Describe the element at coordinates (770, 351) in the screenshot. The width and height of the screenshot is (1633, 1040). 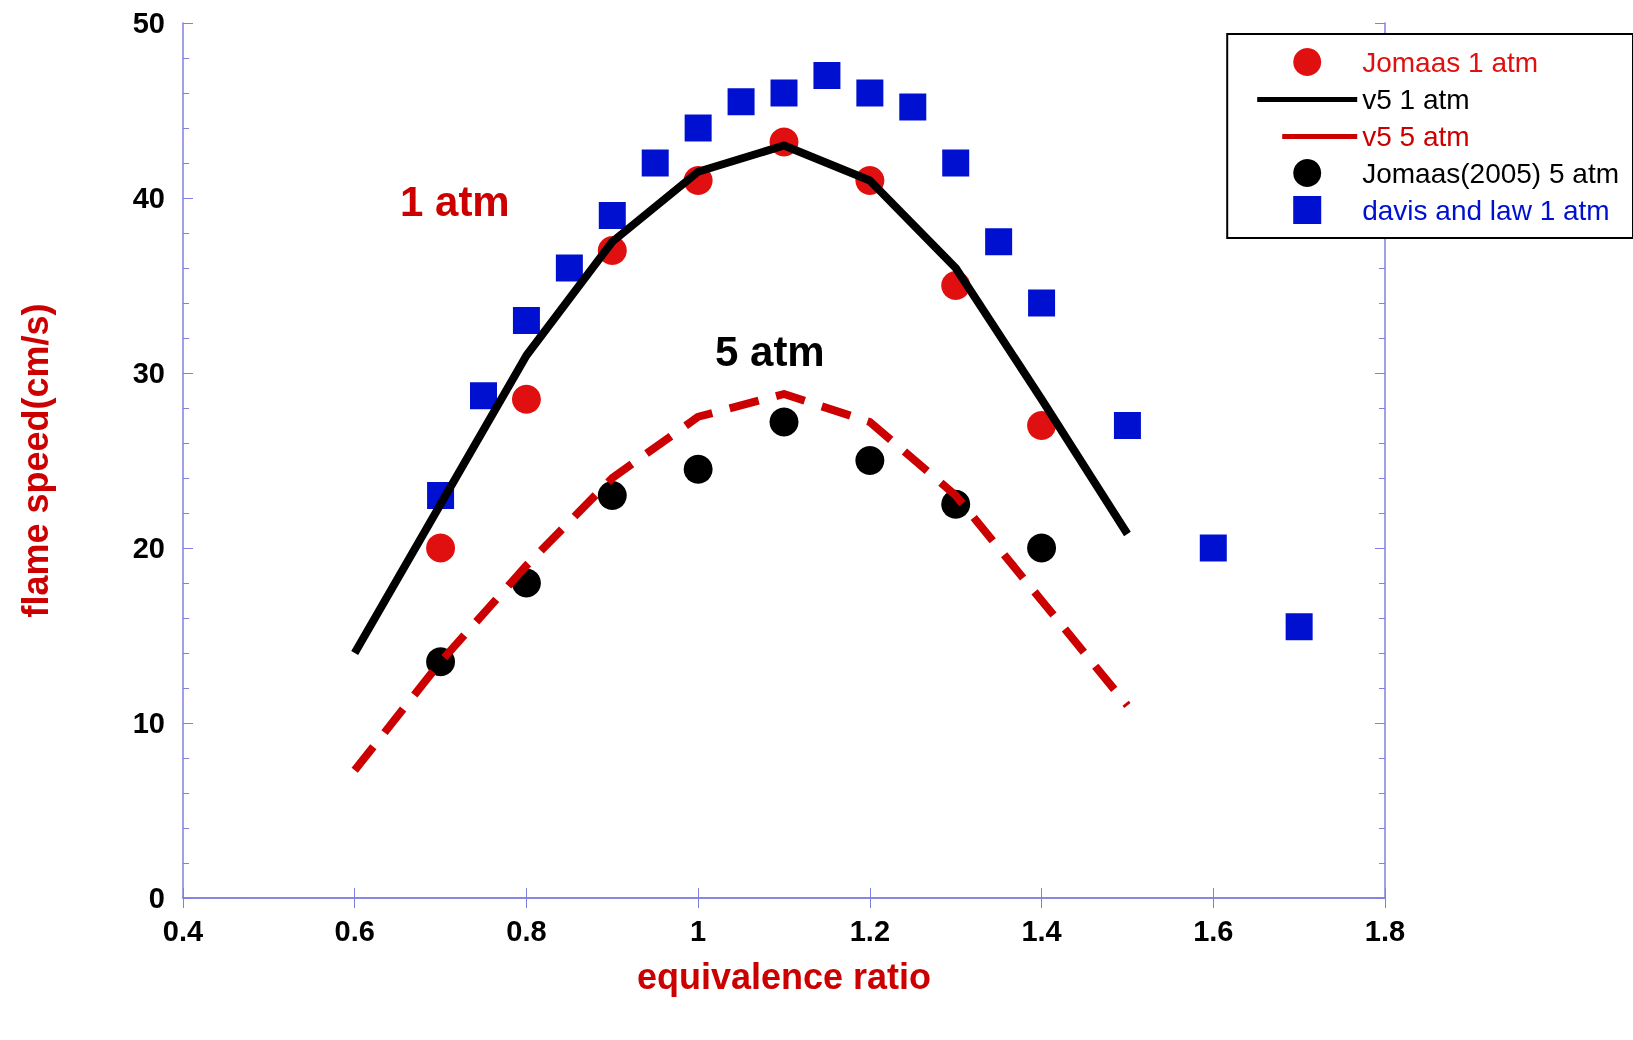
I see `annotation: 5 atm` at that location.